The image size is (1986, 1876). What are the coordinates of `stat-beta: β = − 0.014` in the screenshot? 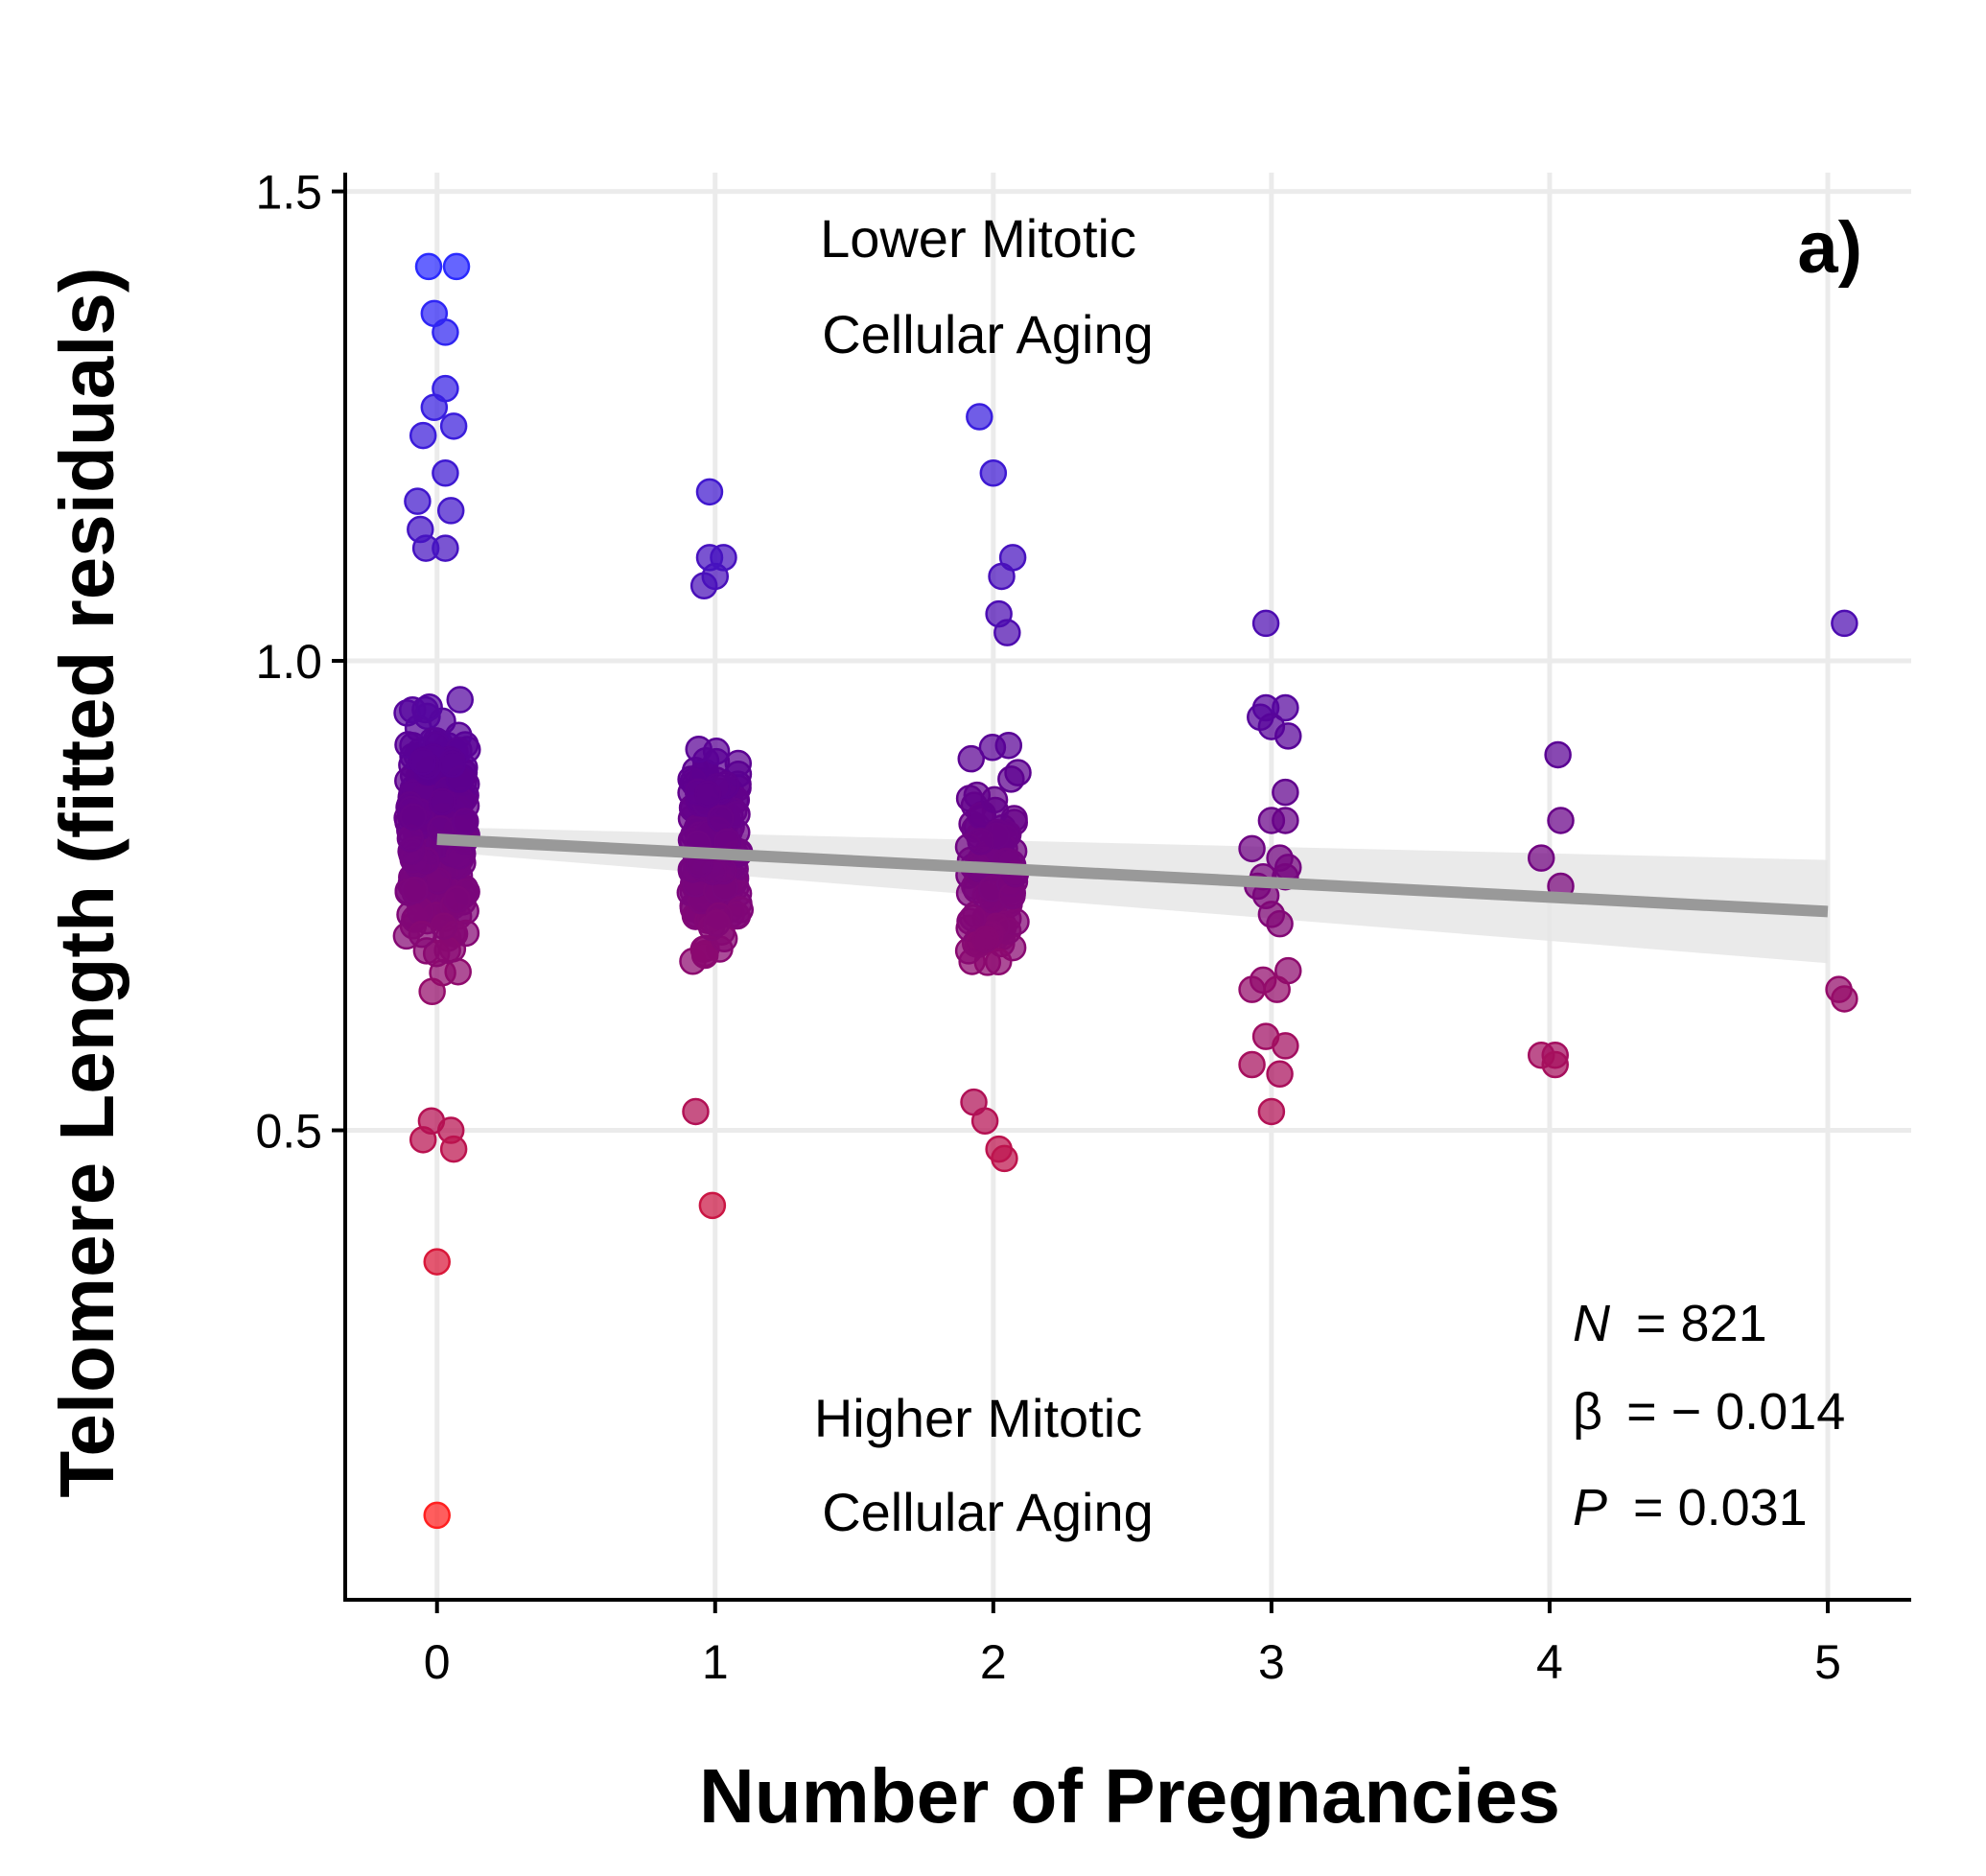 It's located at (1709, 1412).